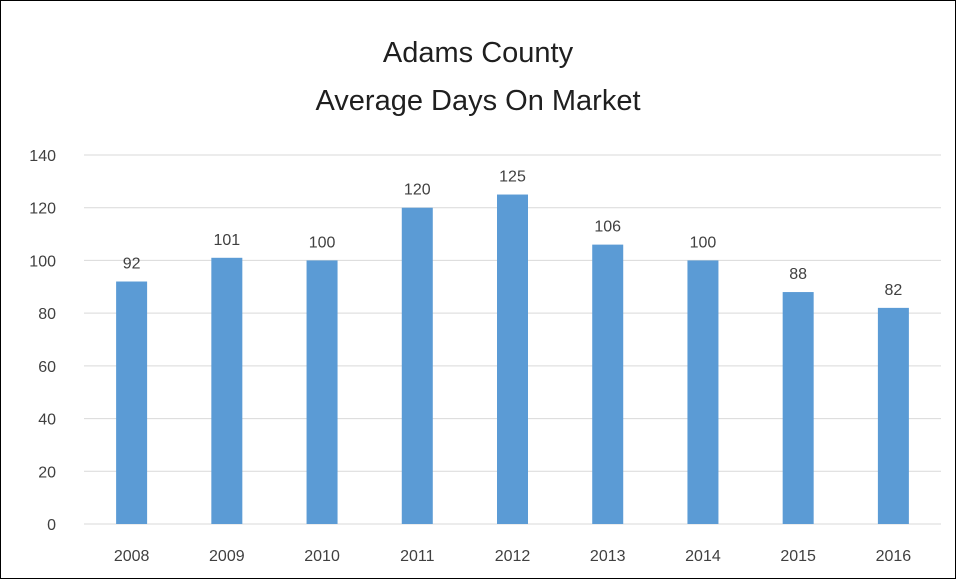  What do you see at coordinates (42, 156) in the screenshot?
I see `y-tick-label: 140` at bounding box center [42, 156].